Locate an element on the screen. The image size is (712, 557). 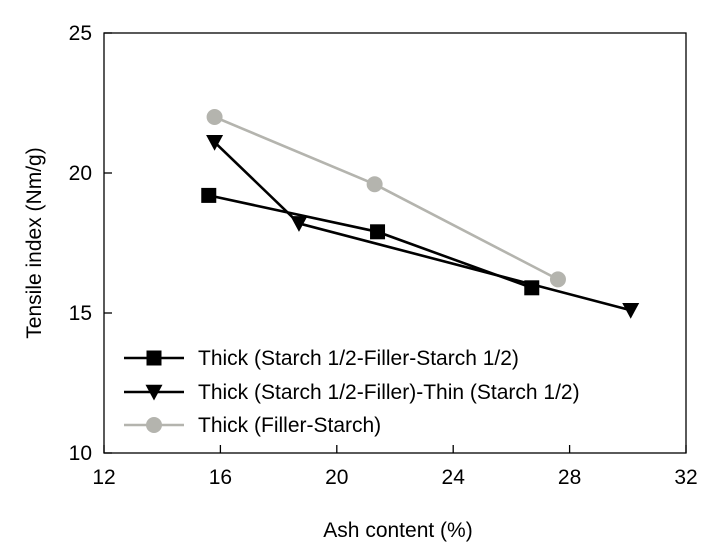
series-line is located at coordinates (386, 198).